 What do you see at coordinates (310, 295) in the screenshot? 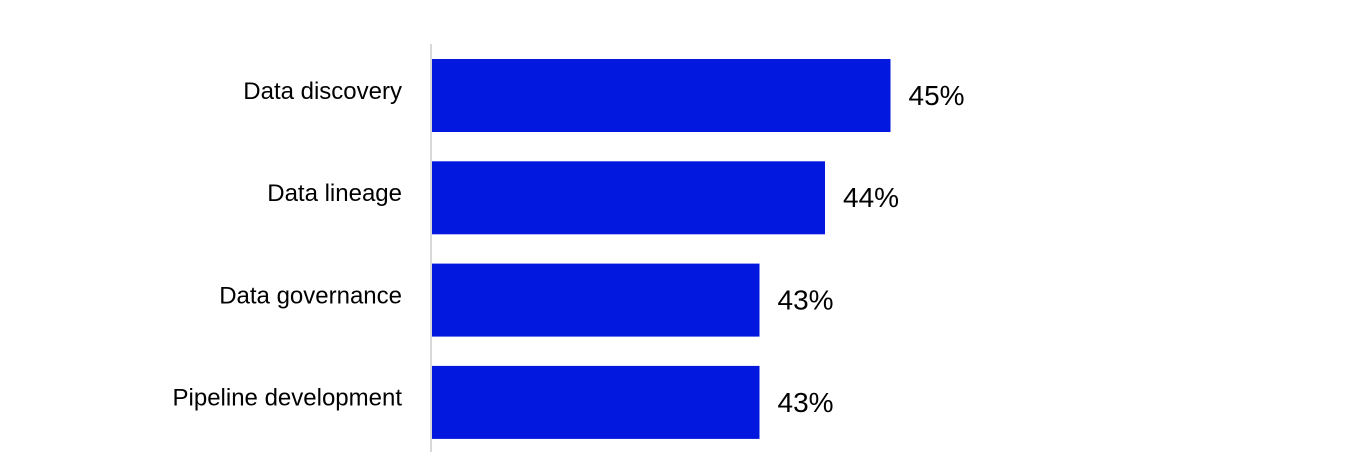
I see `category-label: Data governance` at bounding box center [310, 295].